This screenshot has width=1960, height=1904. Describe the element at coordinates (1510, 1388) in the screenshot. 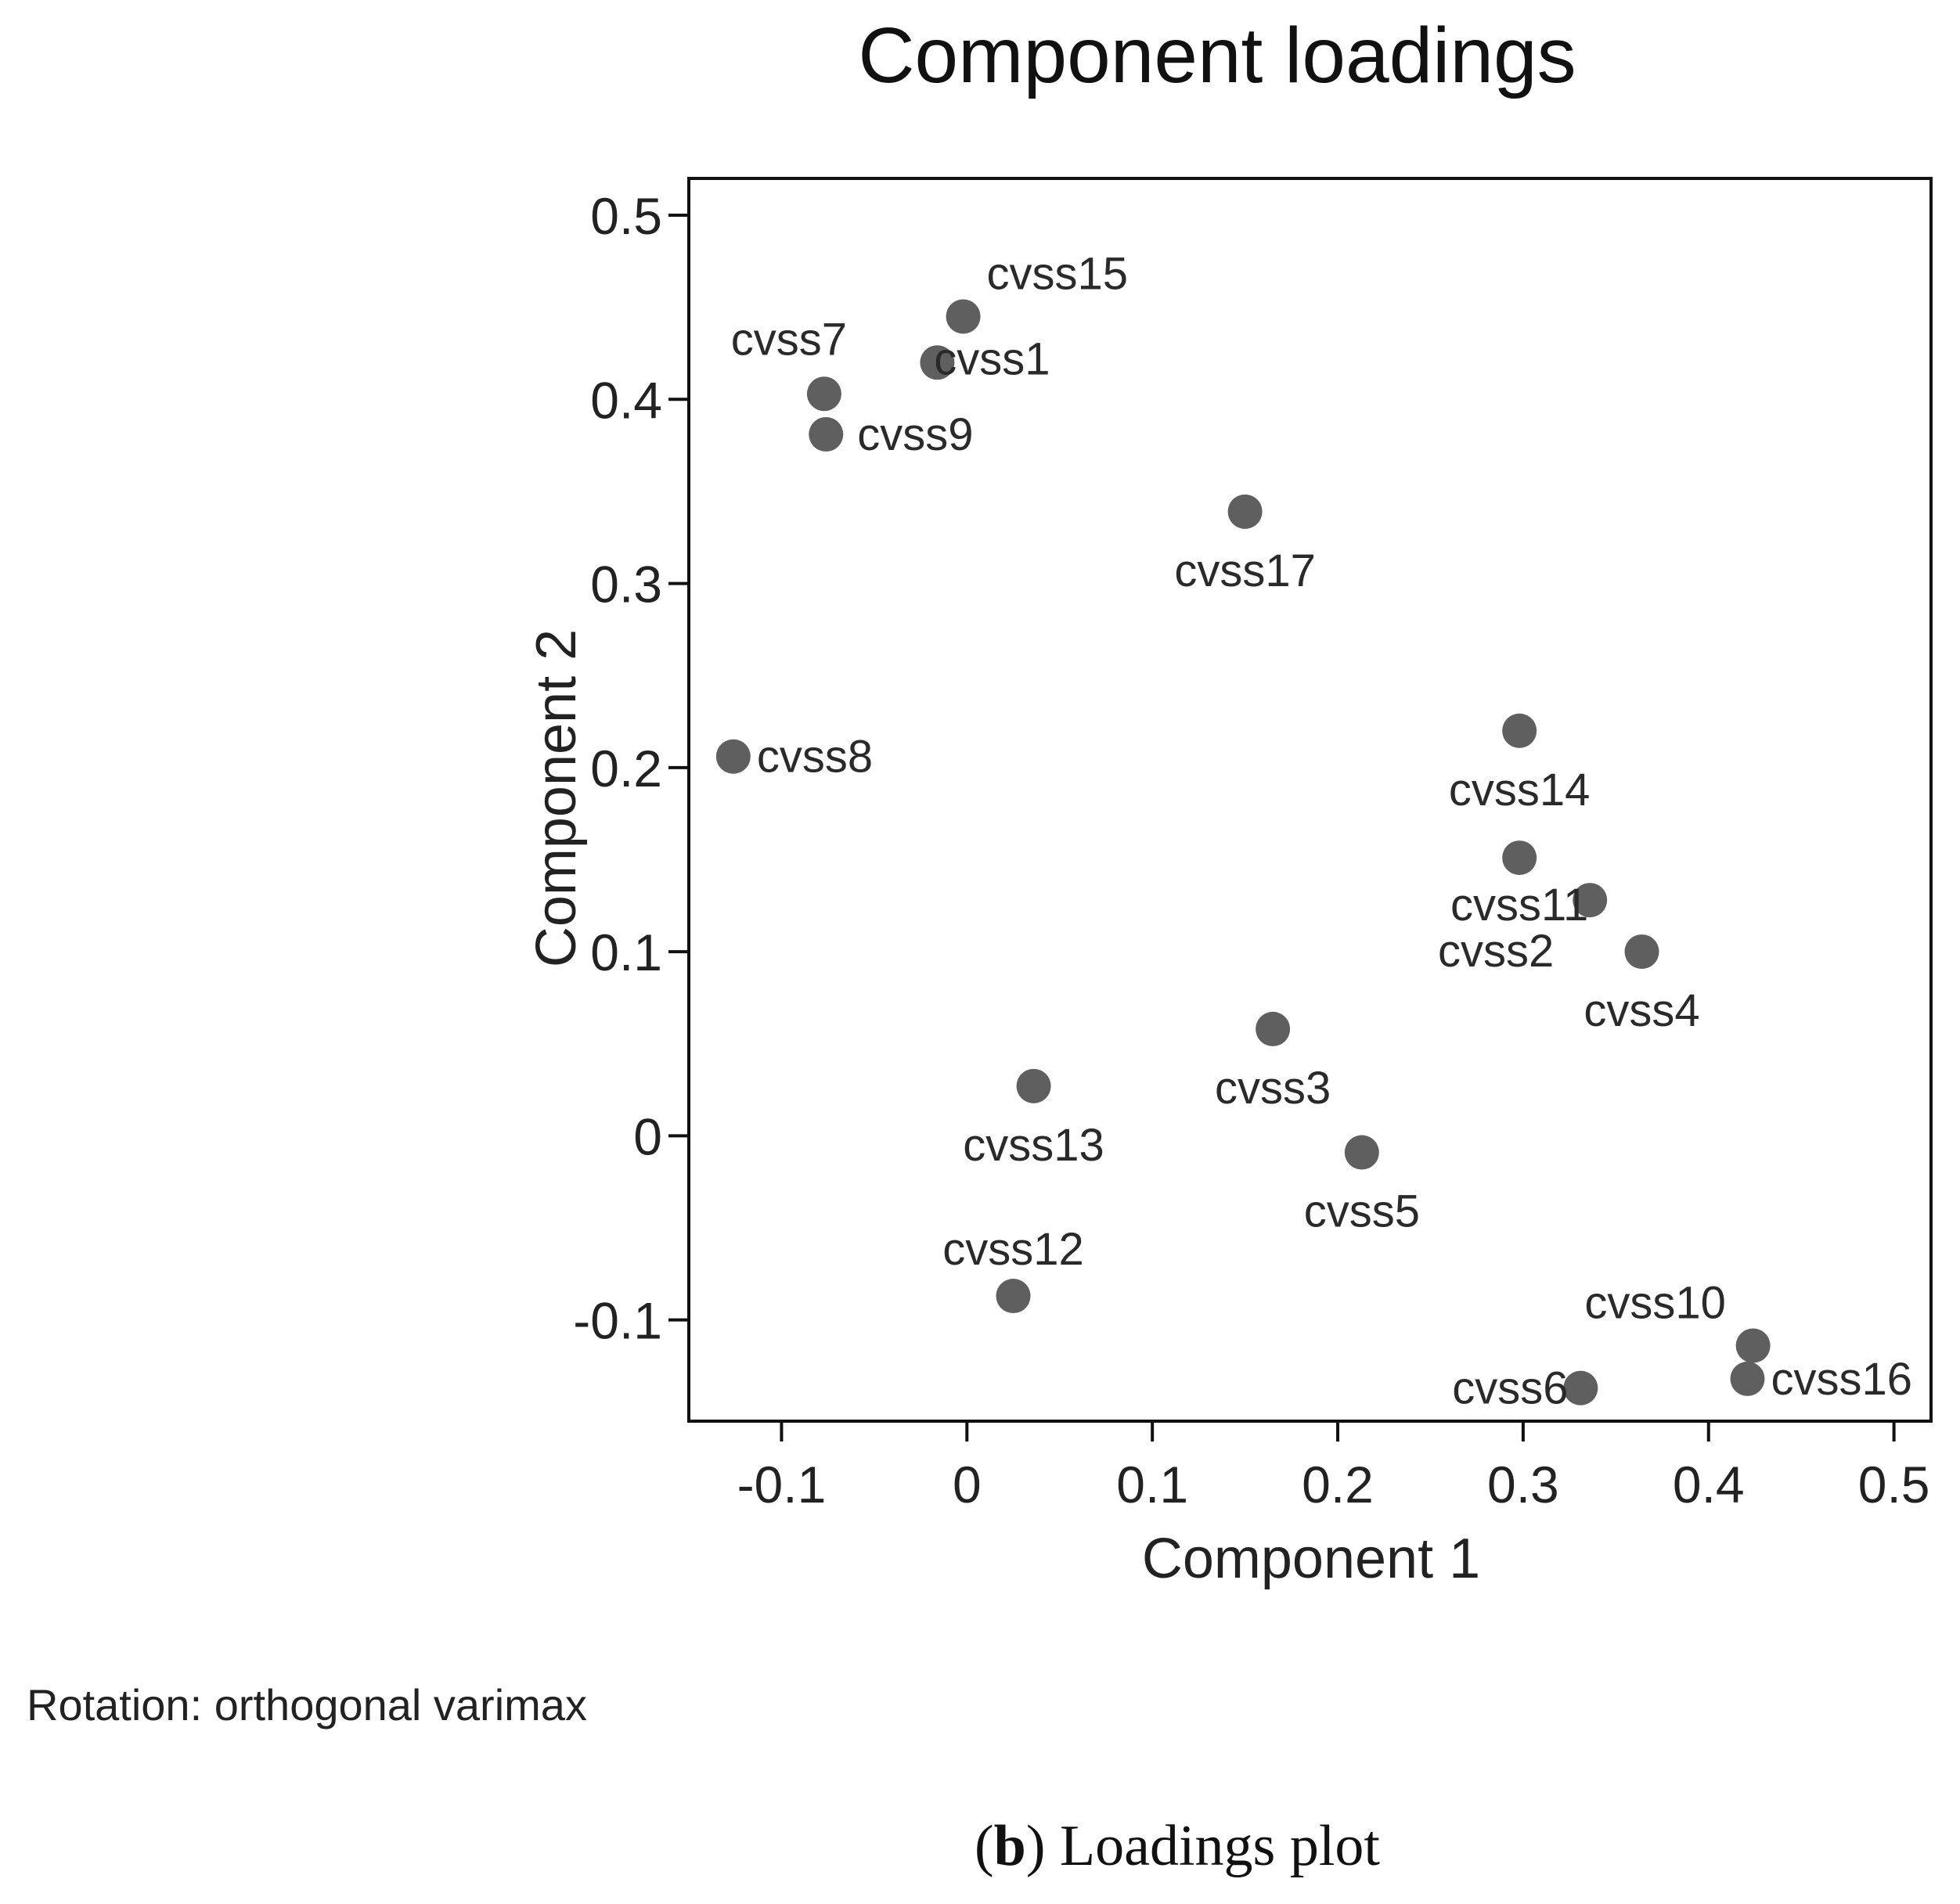

I see `point-label-cvss6: cvss6` at that location.